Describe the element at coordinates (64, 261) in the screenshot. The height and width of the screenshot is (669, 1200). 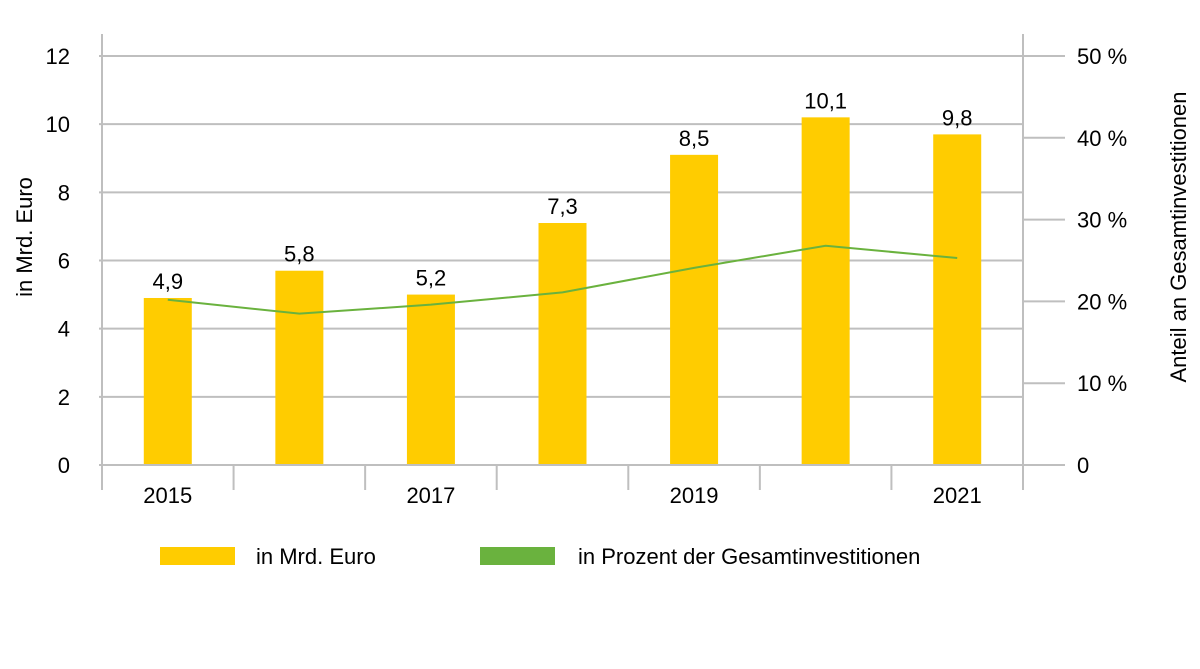
I see `left-axis-tick-label: 6` at that location.